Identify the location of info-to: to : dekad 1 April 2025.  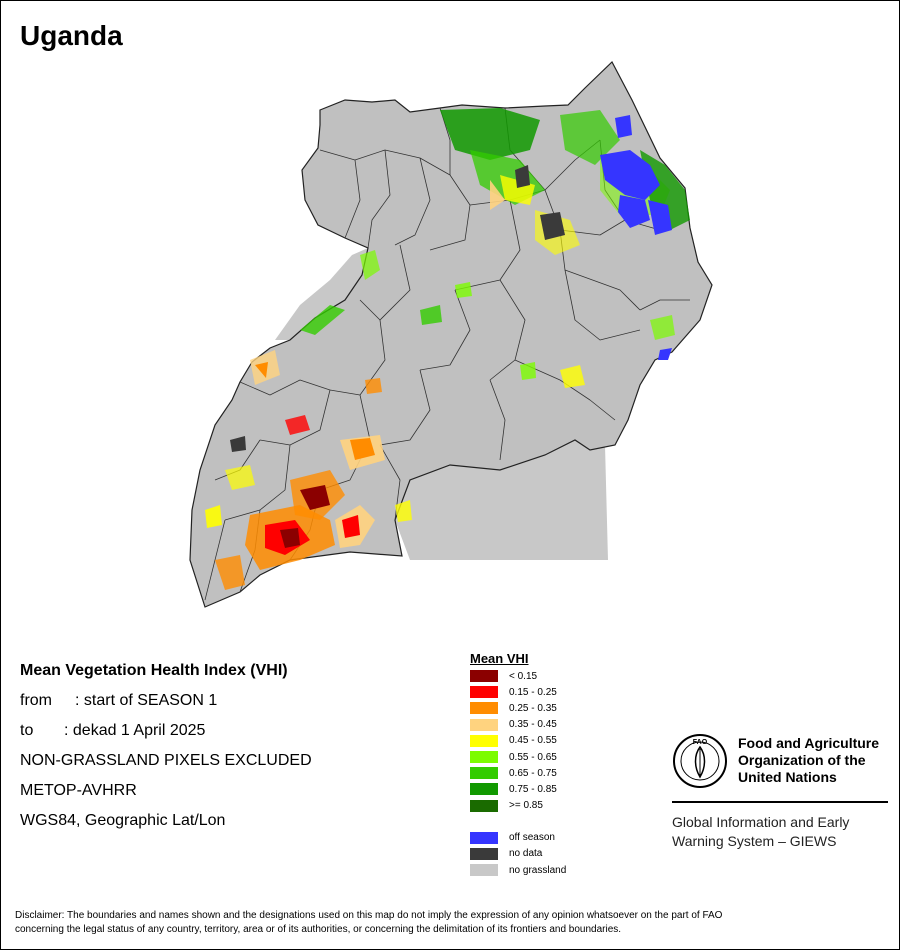
(166, 731).